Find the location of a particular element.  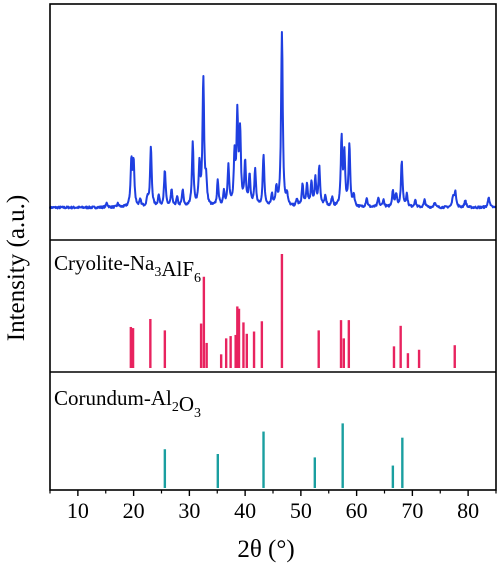

cryolite-panel-label: Cryolite-Na3AlF6 is located at coordinates (127, 268).